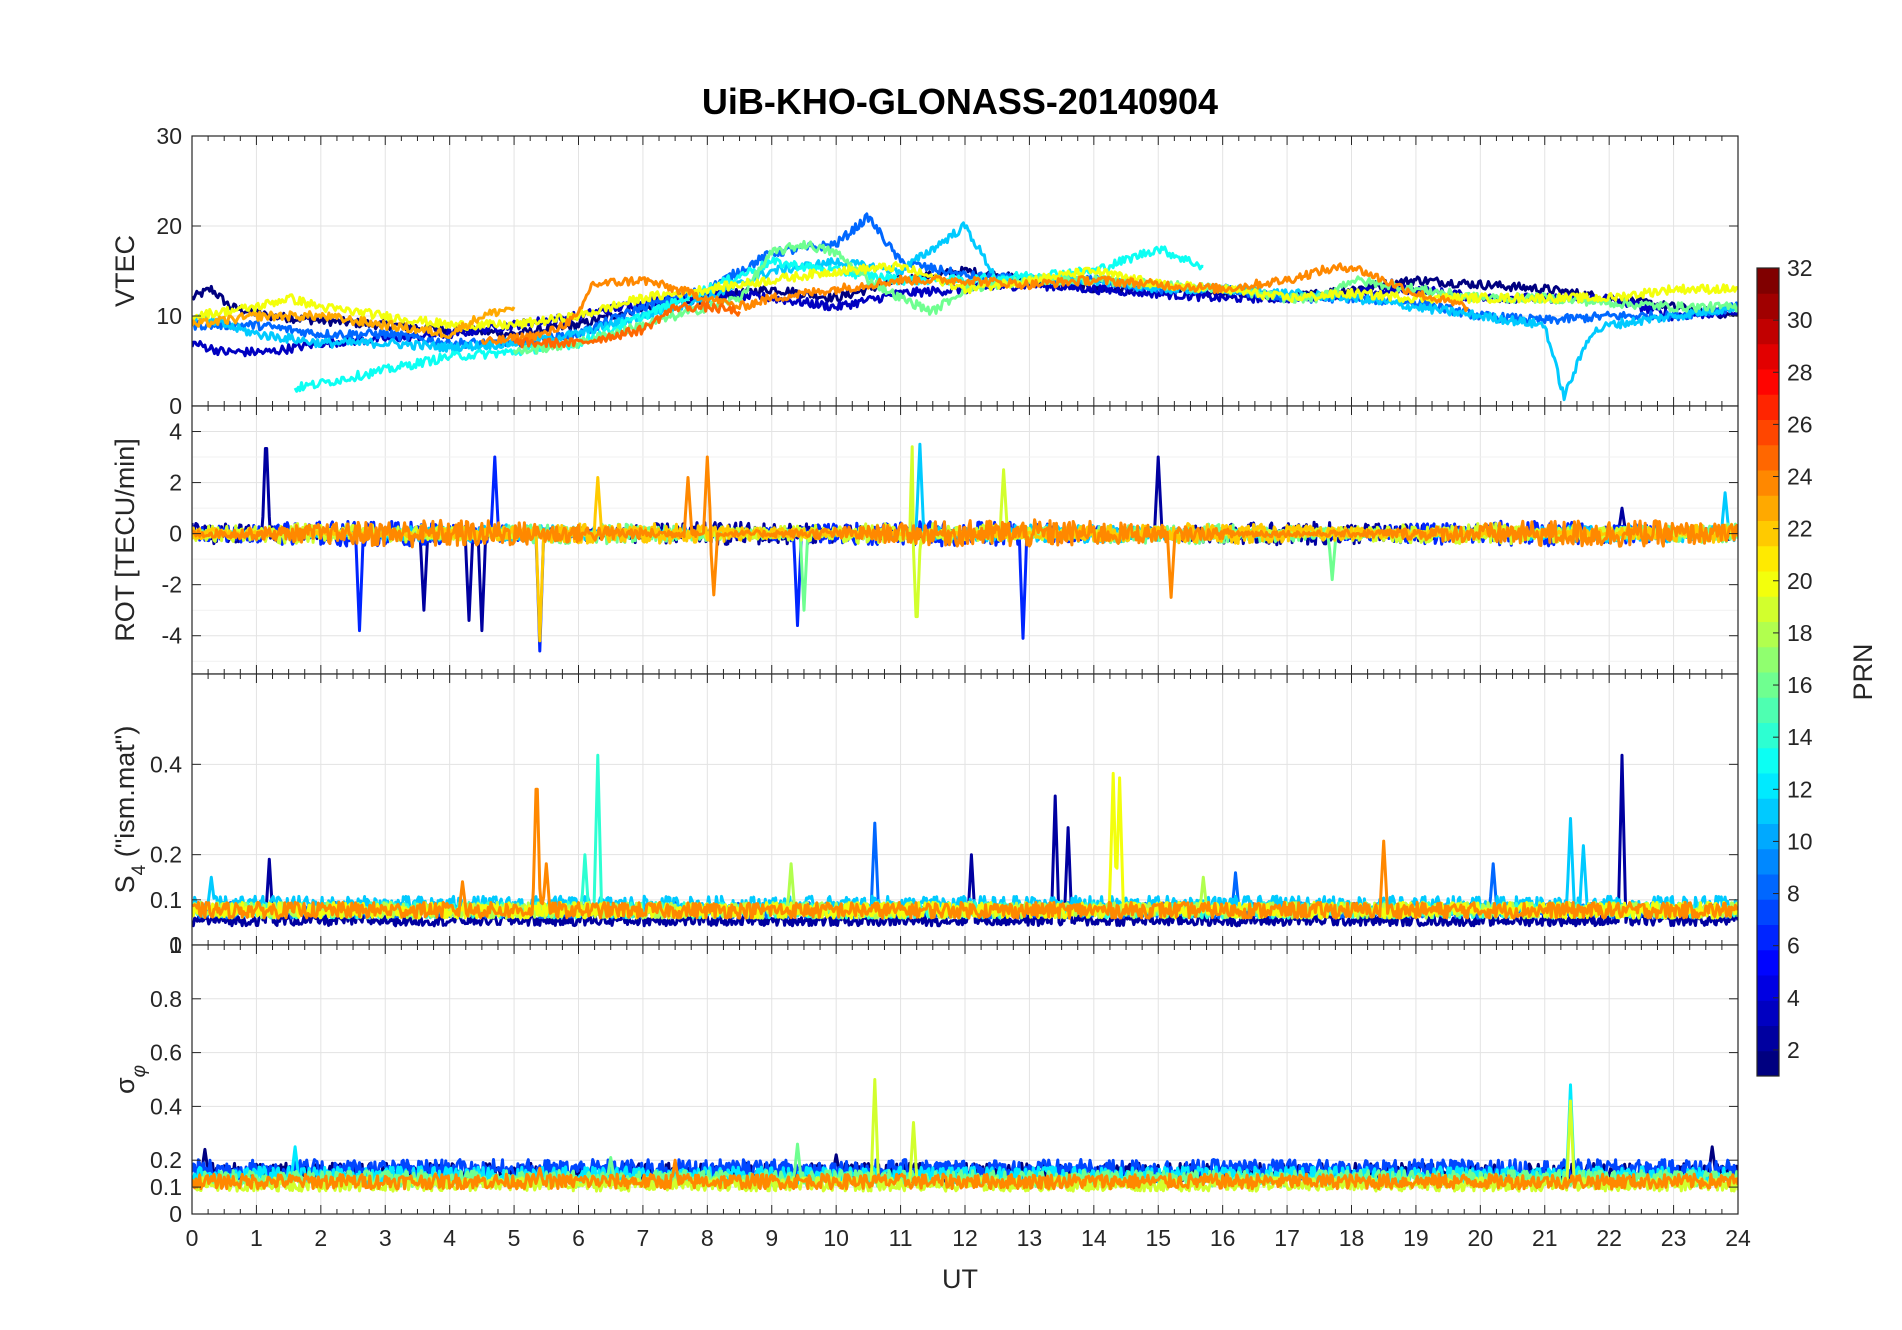  What do you see at coordinates (130, 810) in the screenshot?
I see `y-axis-label: S4 ("ism.mat")` at bounding box center [130, 810].